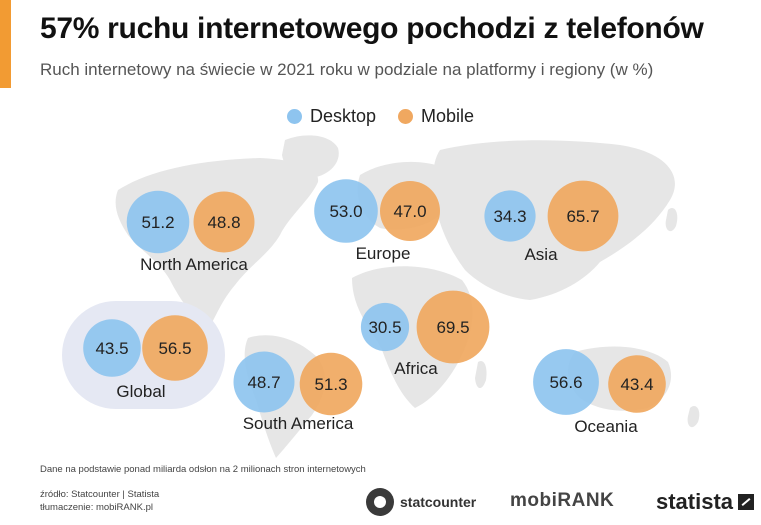  I want to click on region-label-asia: Asia, so click(541, 254).